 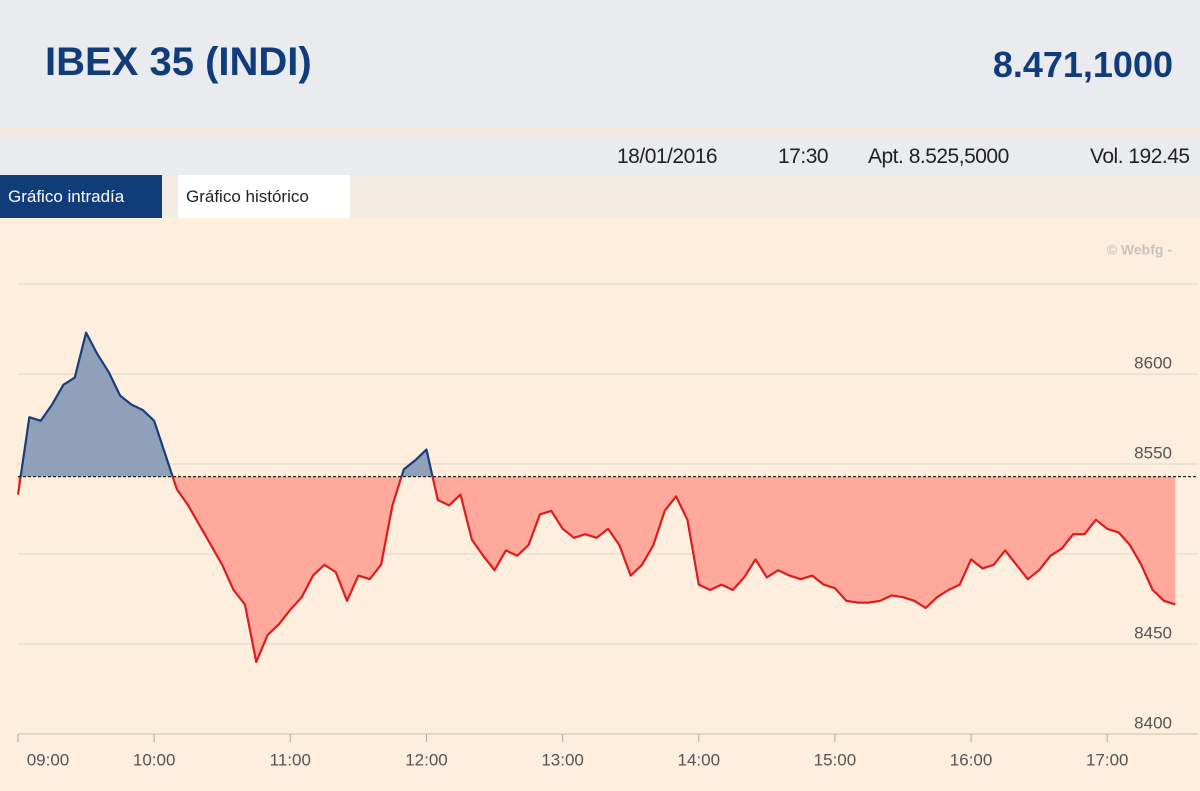 I want to click on date: 18/01/2016, so click(x=667, y=156).